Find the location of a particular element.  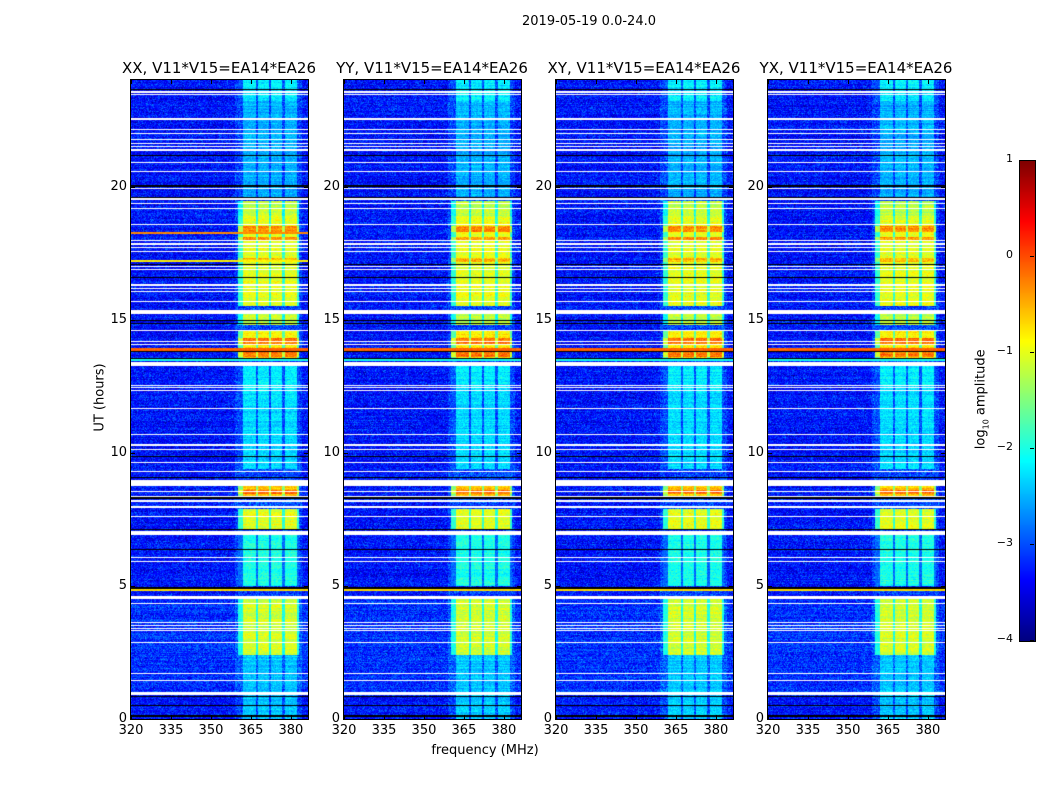

colorbar-gradient is located at coordinates (1027, 401).